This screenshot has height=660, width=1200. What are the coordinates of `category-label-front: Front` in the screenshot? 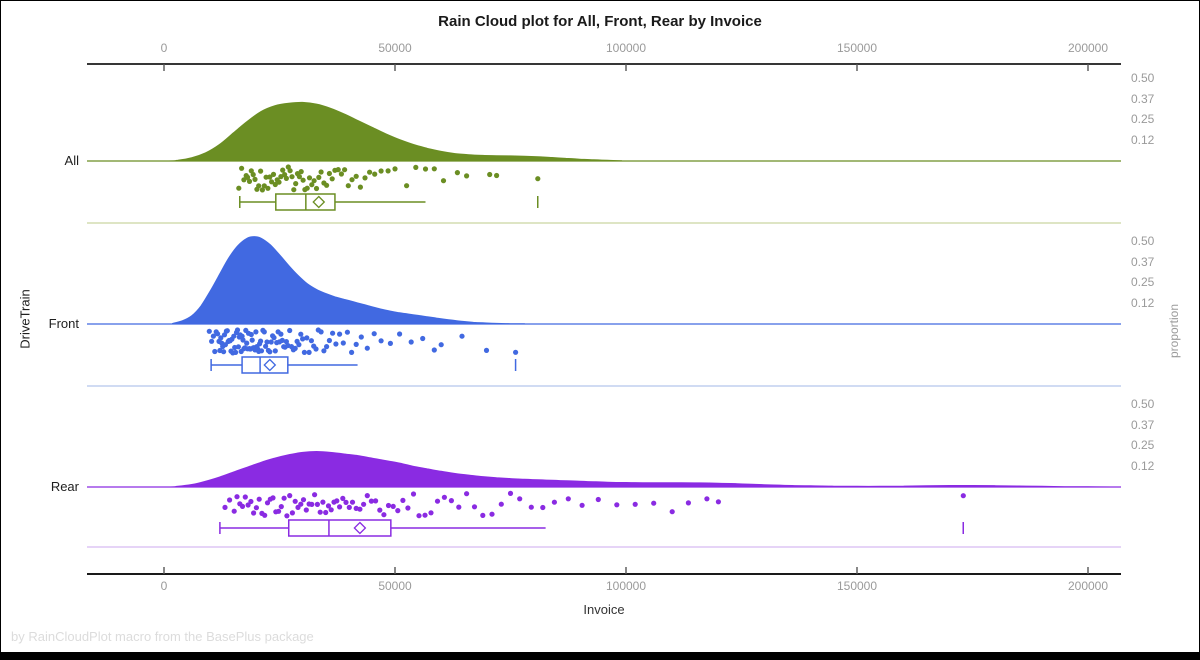 It's located at (63, 323).